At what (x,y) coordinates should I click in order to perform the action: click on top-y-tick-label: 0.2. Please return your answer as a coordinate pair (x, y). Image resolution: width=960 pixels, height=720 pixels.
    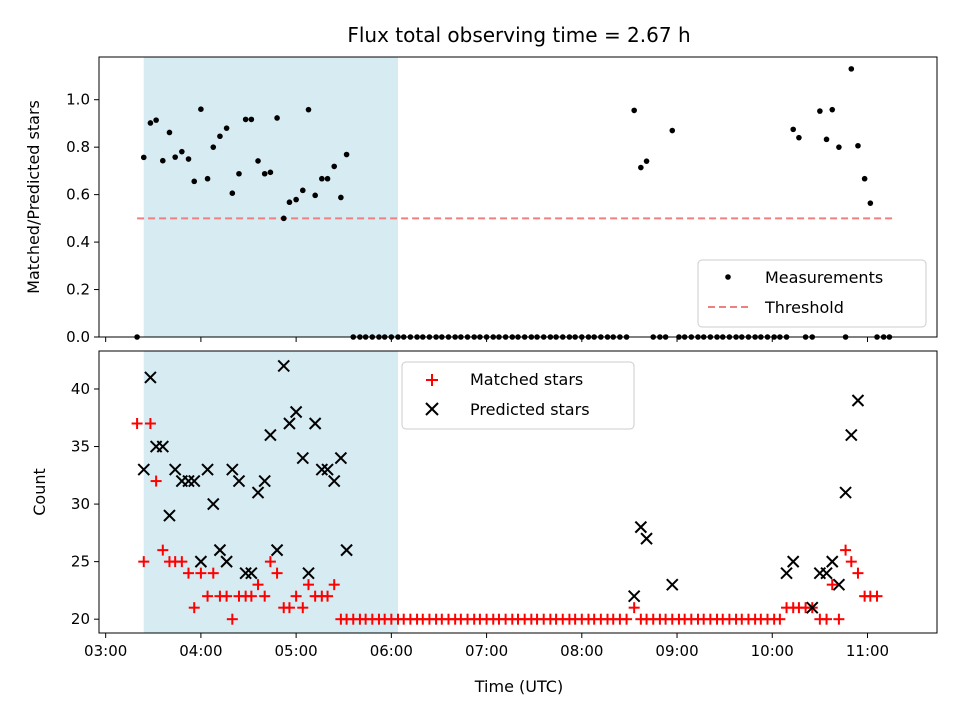
    Looking at the image, I should click on (78, 290).